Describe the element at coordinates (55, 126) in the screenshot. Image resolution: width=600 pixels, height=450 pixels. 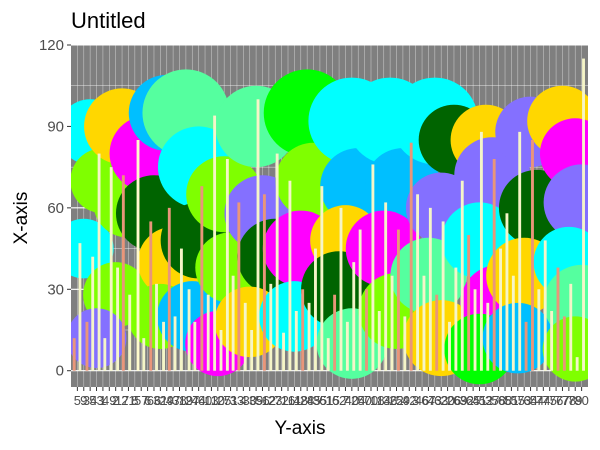
I see `y-tick-label: 90` at that location.